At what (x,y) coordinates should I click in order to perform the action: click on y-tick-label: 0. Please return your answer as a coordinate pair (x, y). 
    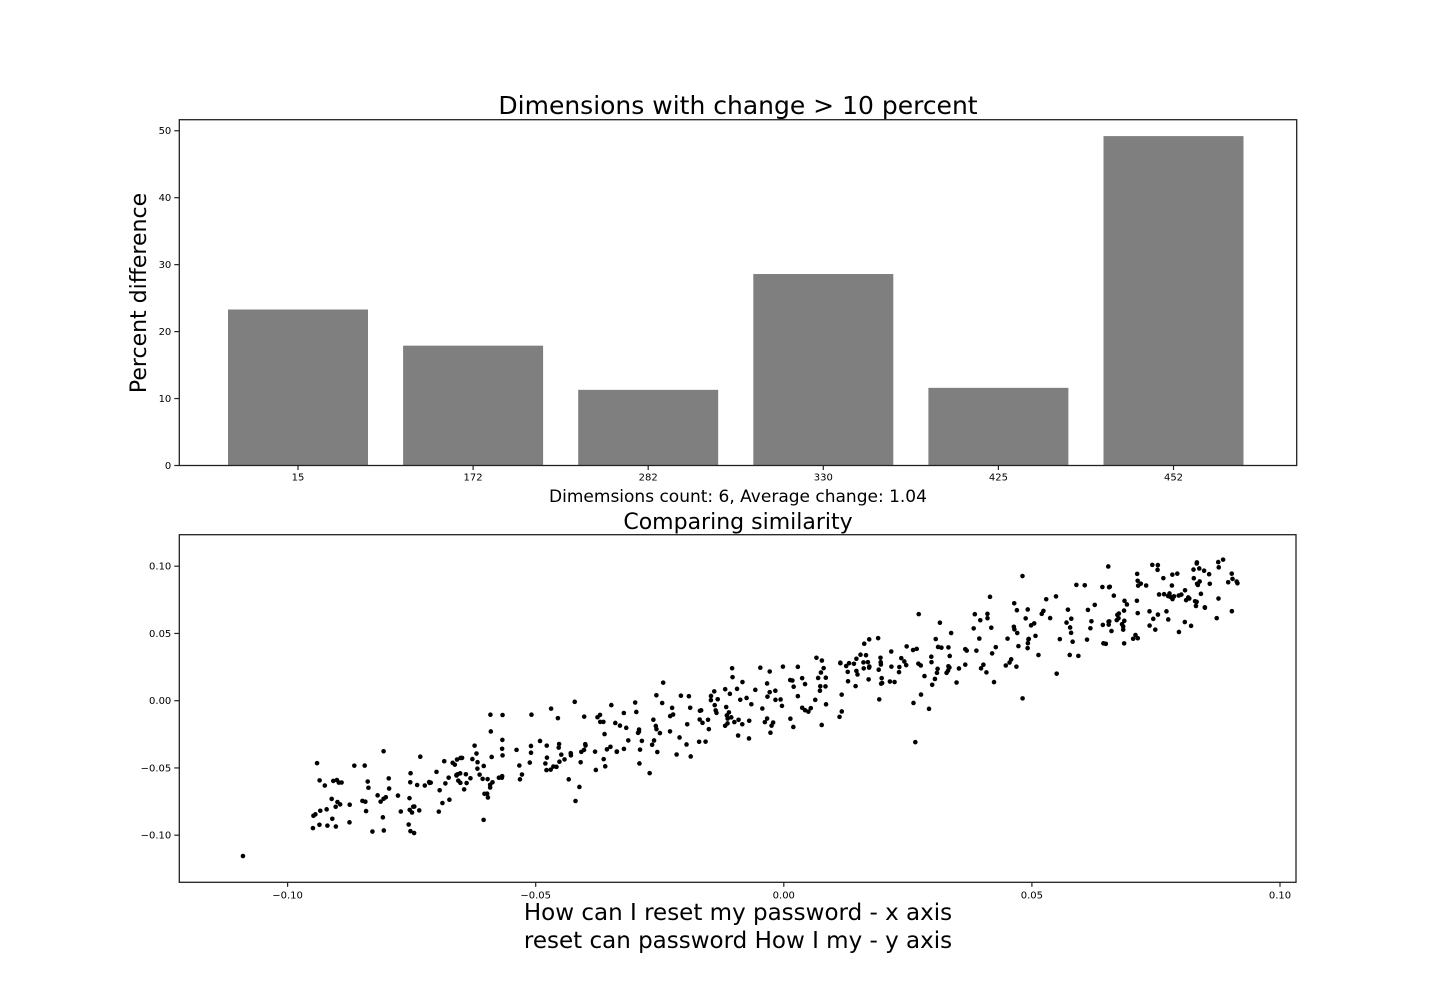
    Looking at the image, I should click on (168, 466).